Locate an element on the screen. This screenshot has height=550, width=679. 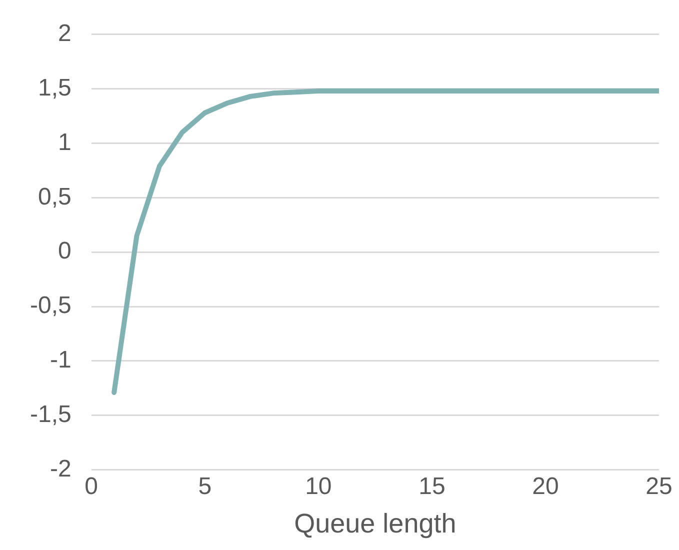
x-tick-label: 20 is located at coordinates (545, 486).